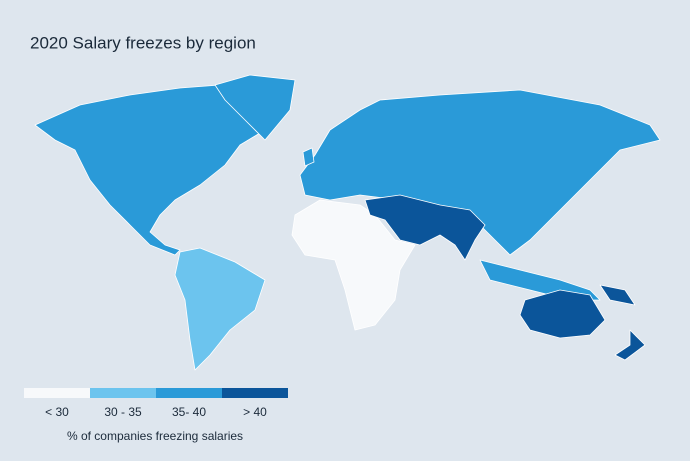  Describe the element at coordinates (155, 436) in the screenshot. I see `legend-title: % of companies freezing salaries` at that location.